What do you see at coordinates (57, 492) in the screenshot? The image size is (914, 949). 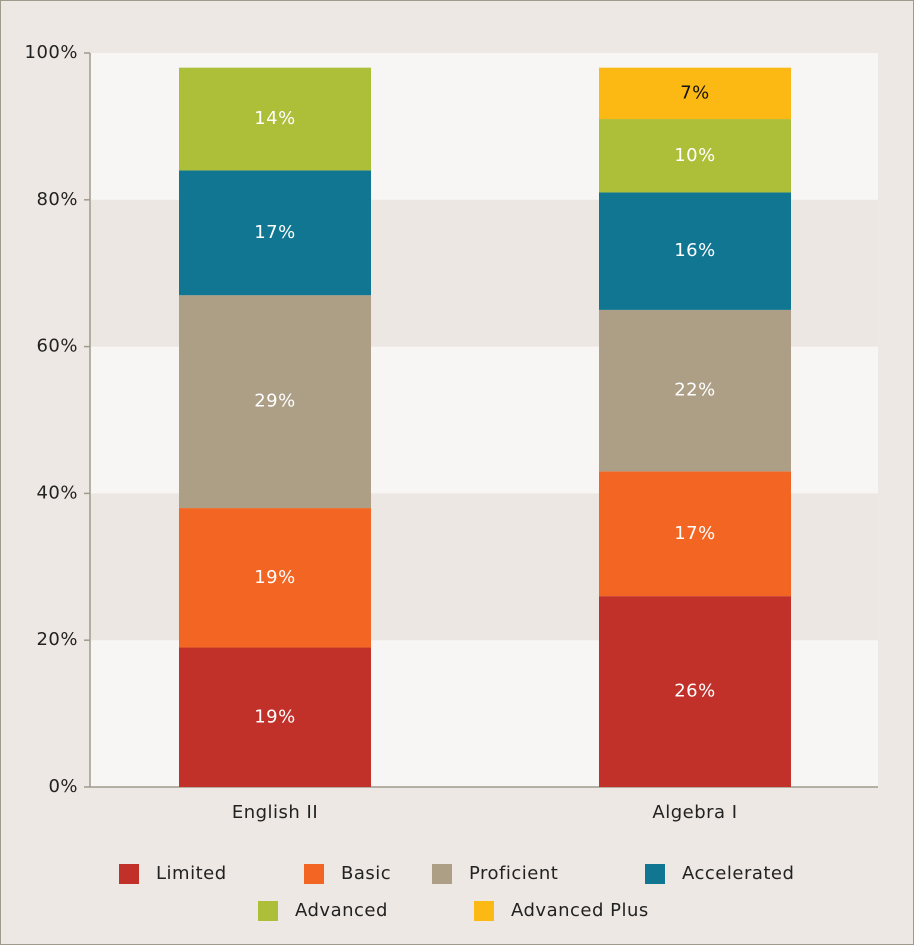 I see `y-tick-label: 40%` at bounding box center [57, 492].